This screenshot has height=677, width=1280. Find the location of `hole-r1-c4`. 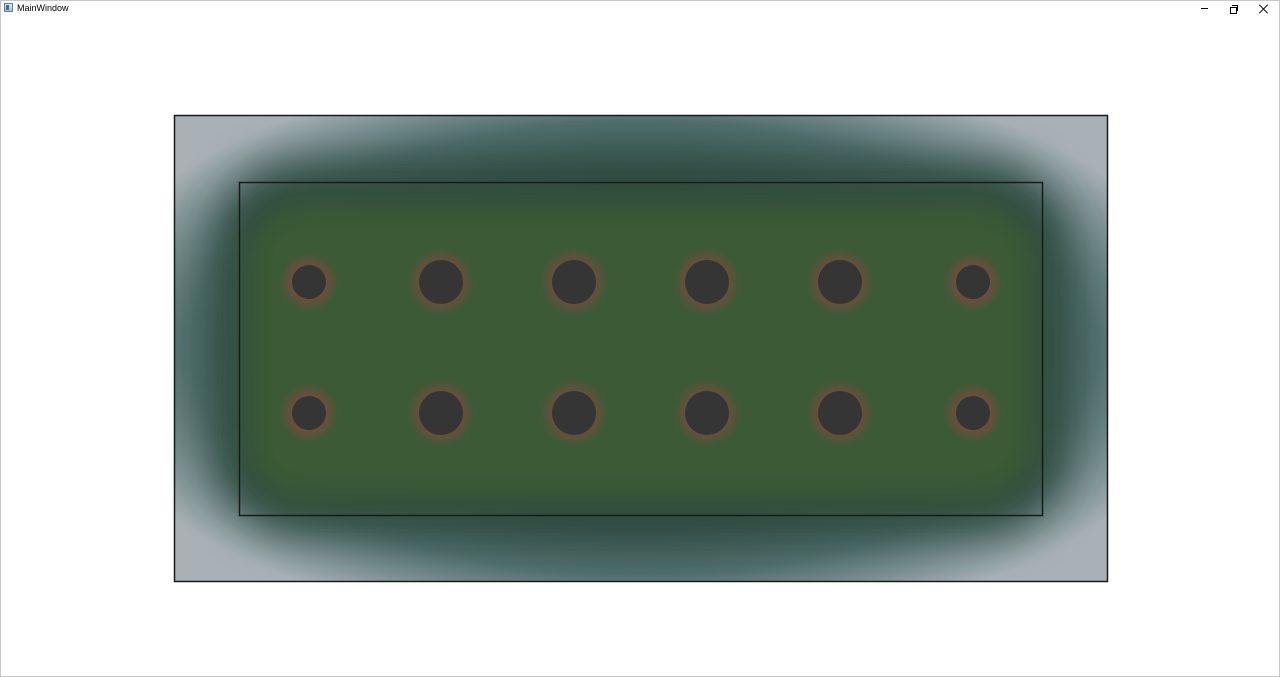

hole-r1-c4 is located at coordinates (707, 282).